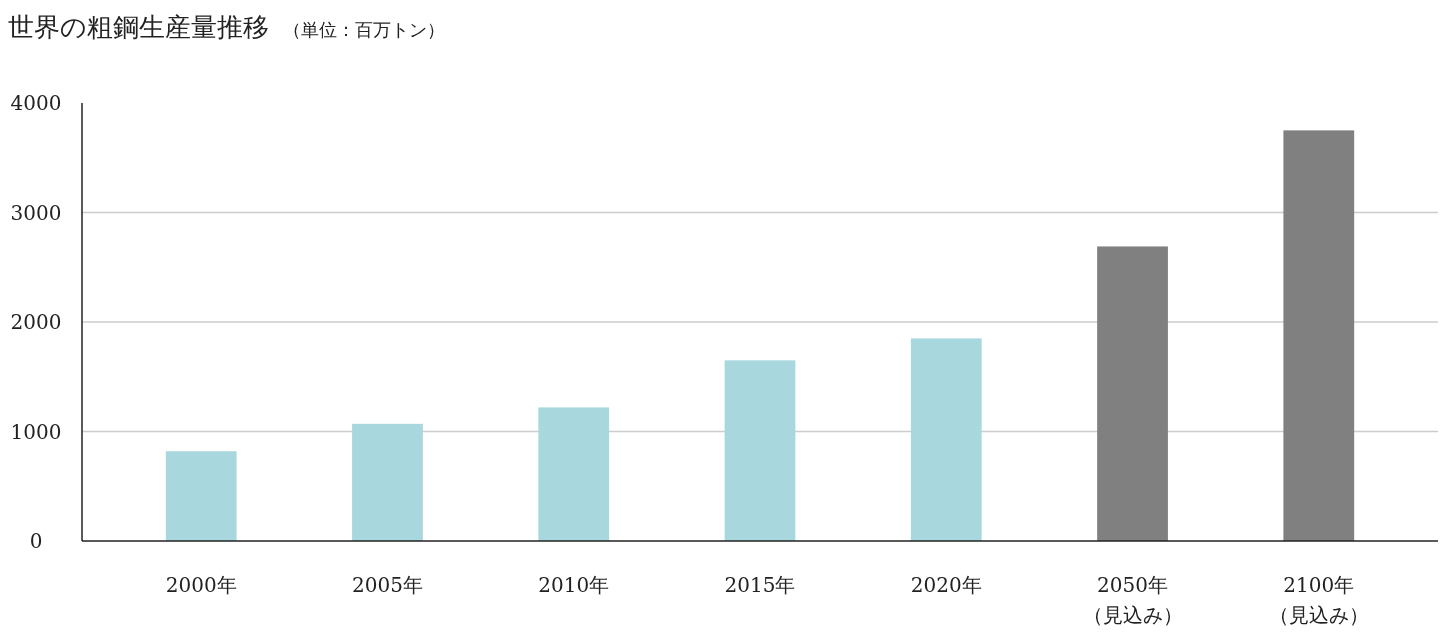 The image size is (1446, 634). I want to click on y-tick-label: 2000, so click(36, 322).